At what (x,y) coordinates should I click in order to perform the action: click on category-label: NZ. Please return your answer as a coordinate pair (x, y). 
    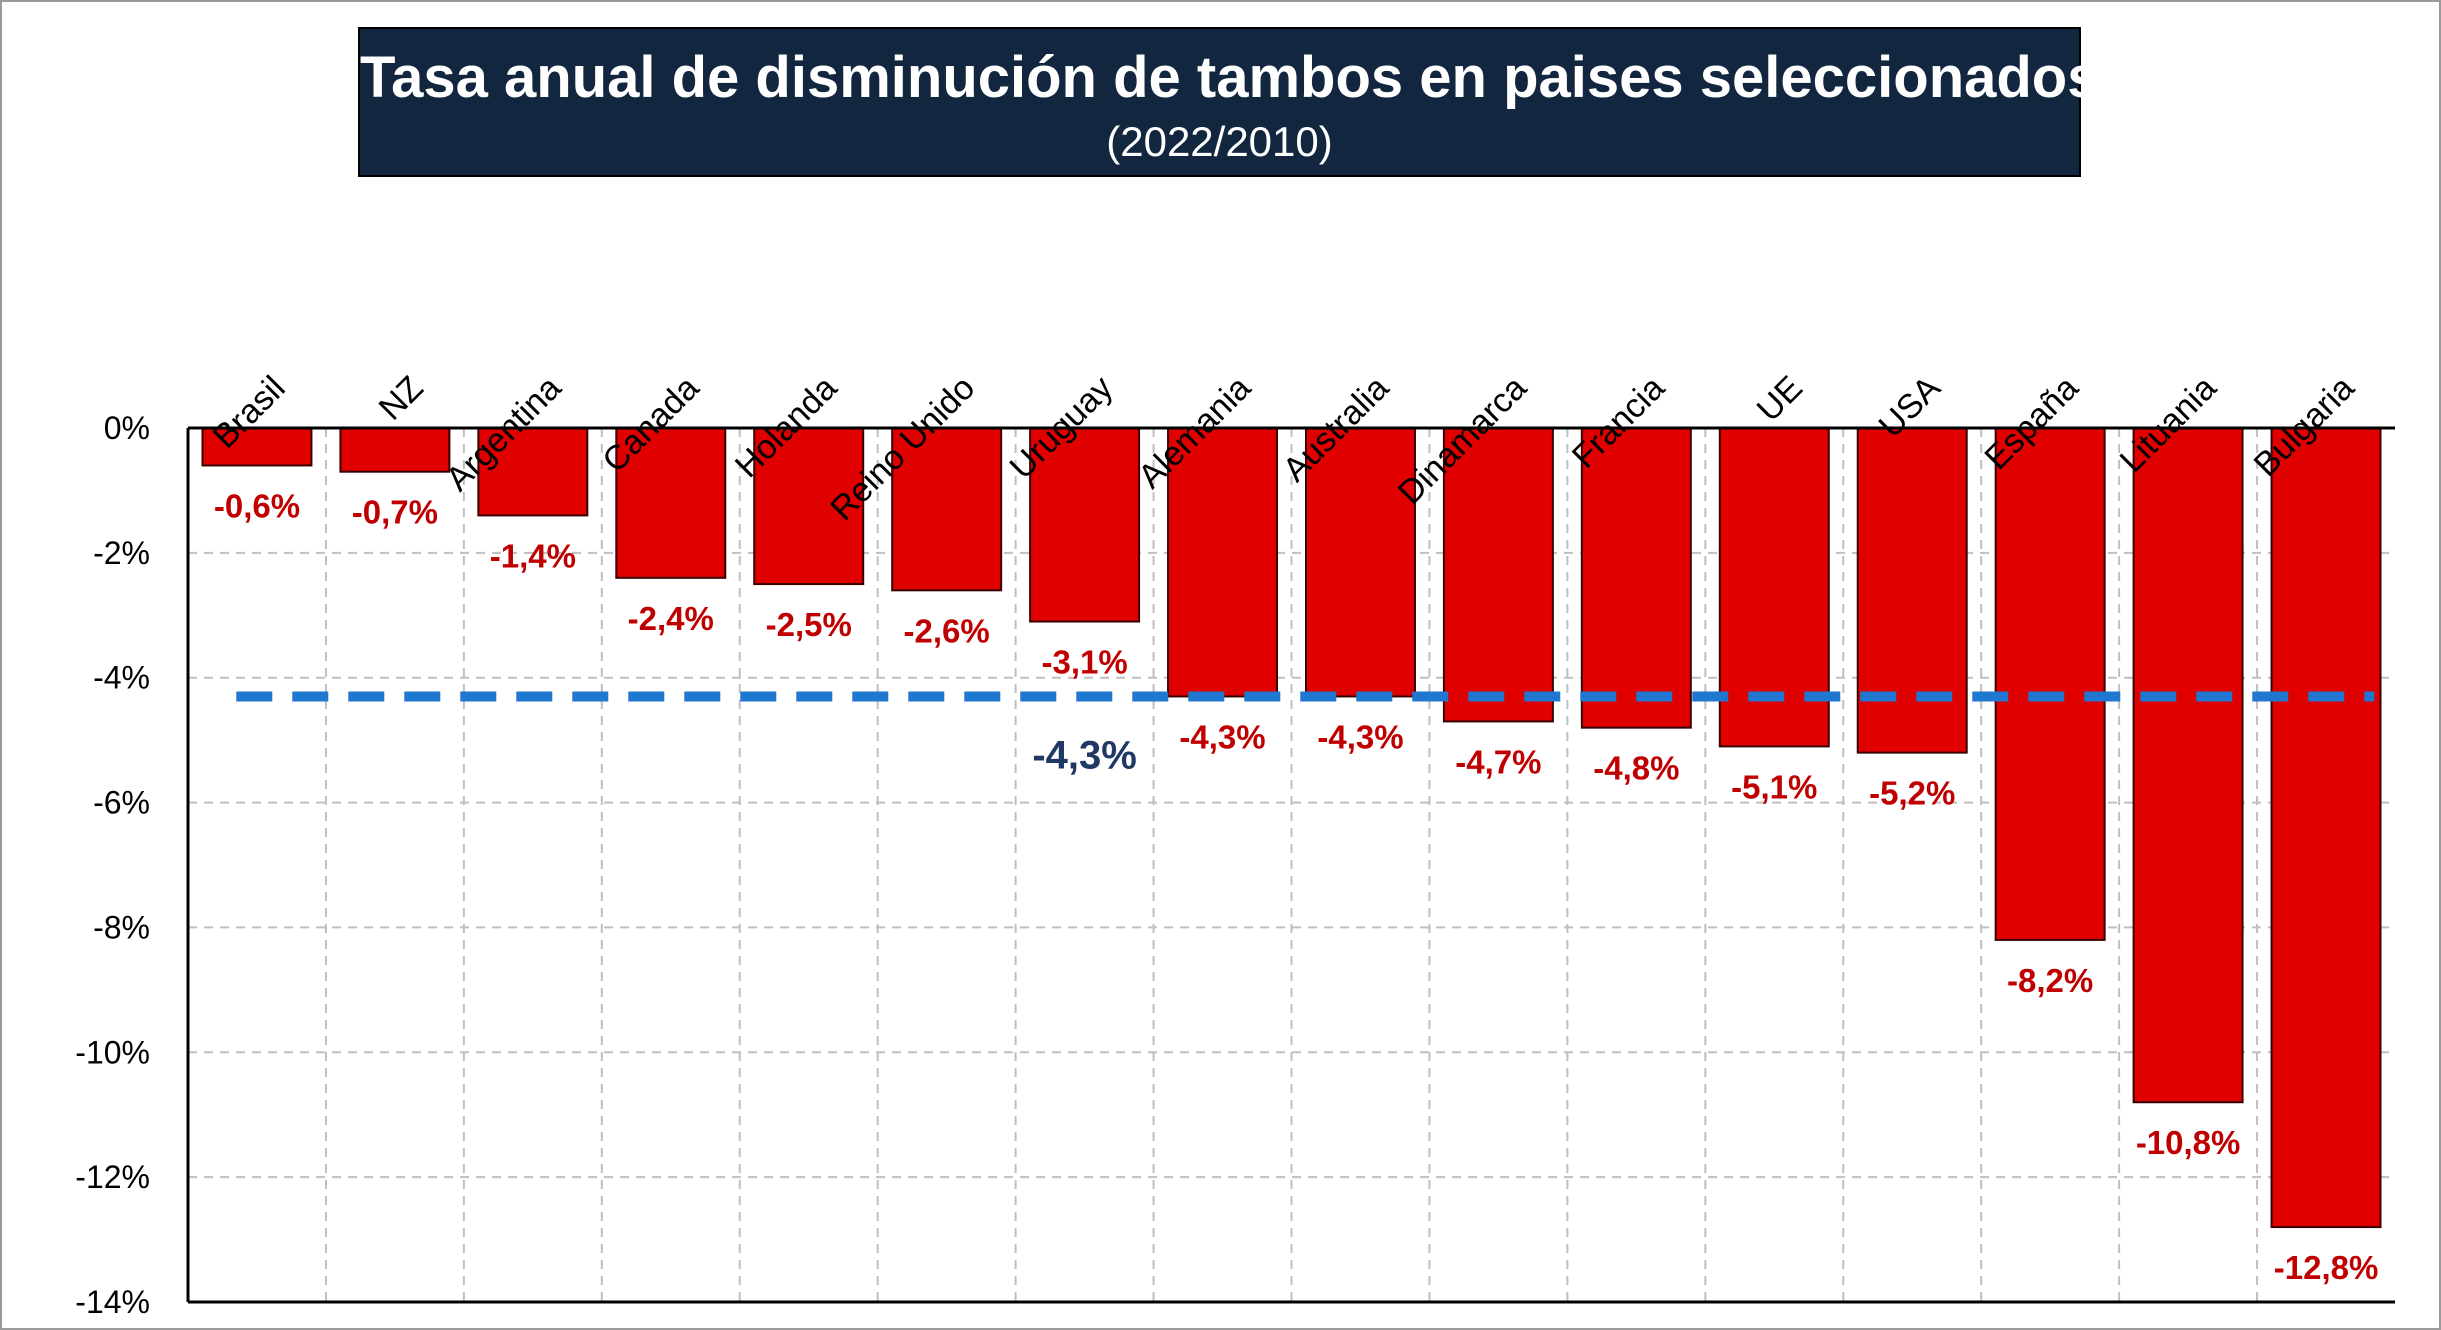
    Looking at the image, I should click on (401, 398).